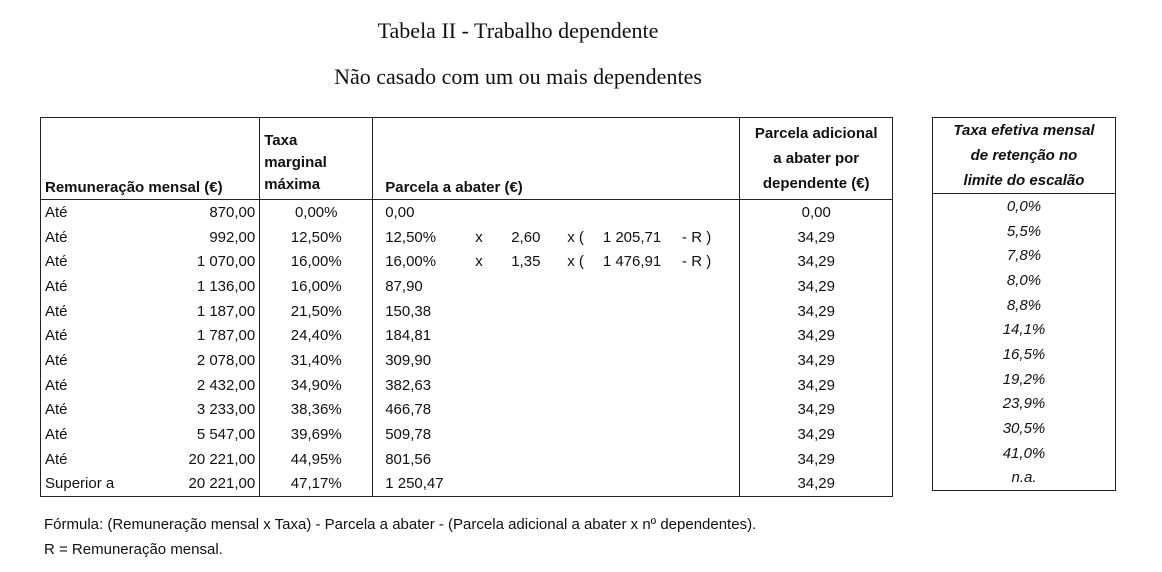 This screenshot has height=572, width=1162. What do you see at coordinates (316, 237) in the screenshot?
I see `row-rate: 12,50%` at bounding box center [316, 237].